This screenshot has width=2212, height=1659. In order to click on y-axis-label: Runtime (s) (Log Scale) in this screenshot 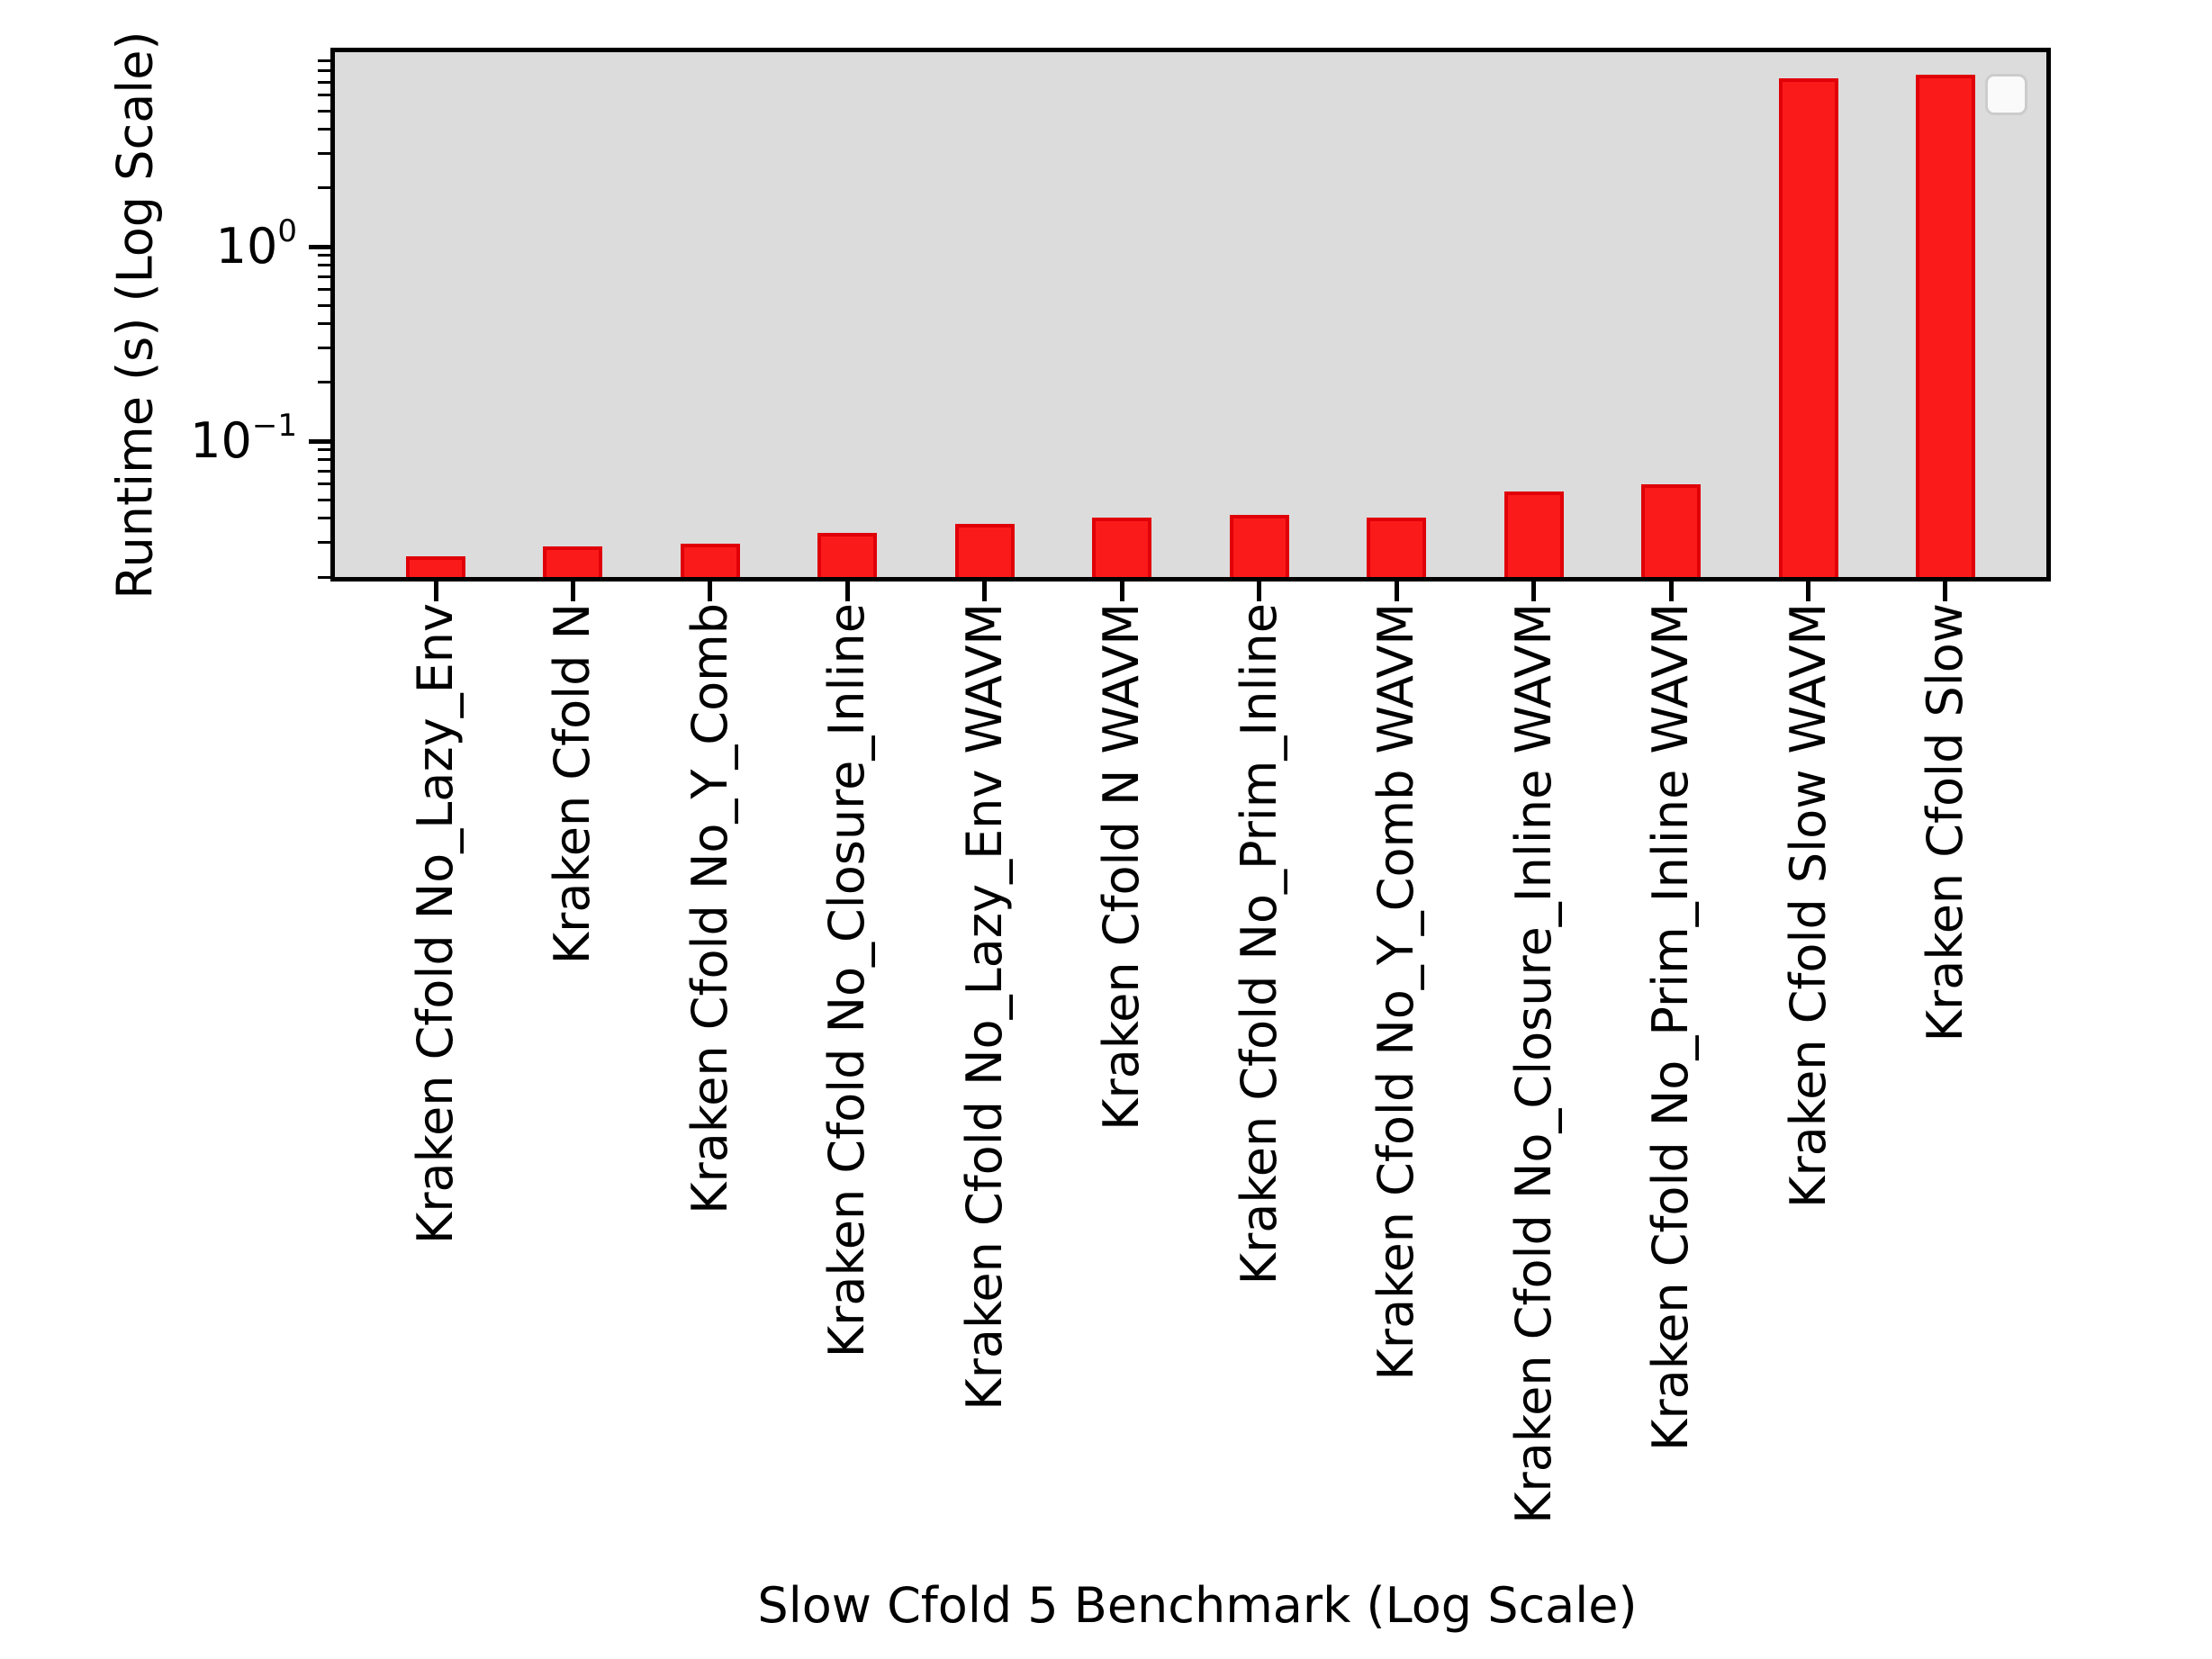, I will do `click(135, 315)`.